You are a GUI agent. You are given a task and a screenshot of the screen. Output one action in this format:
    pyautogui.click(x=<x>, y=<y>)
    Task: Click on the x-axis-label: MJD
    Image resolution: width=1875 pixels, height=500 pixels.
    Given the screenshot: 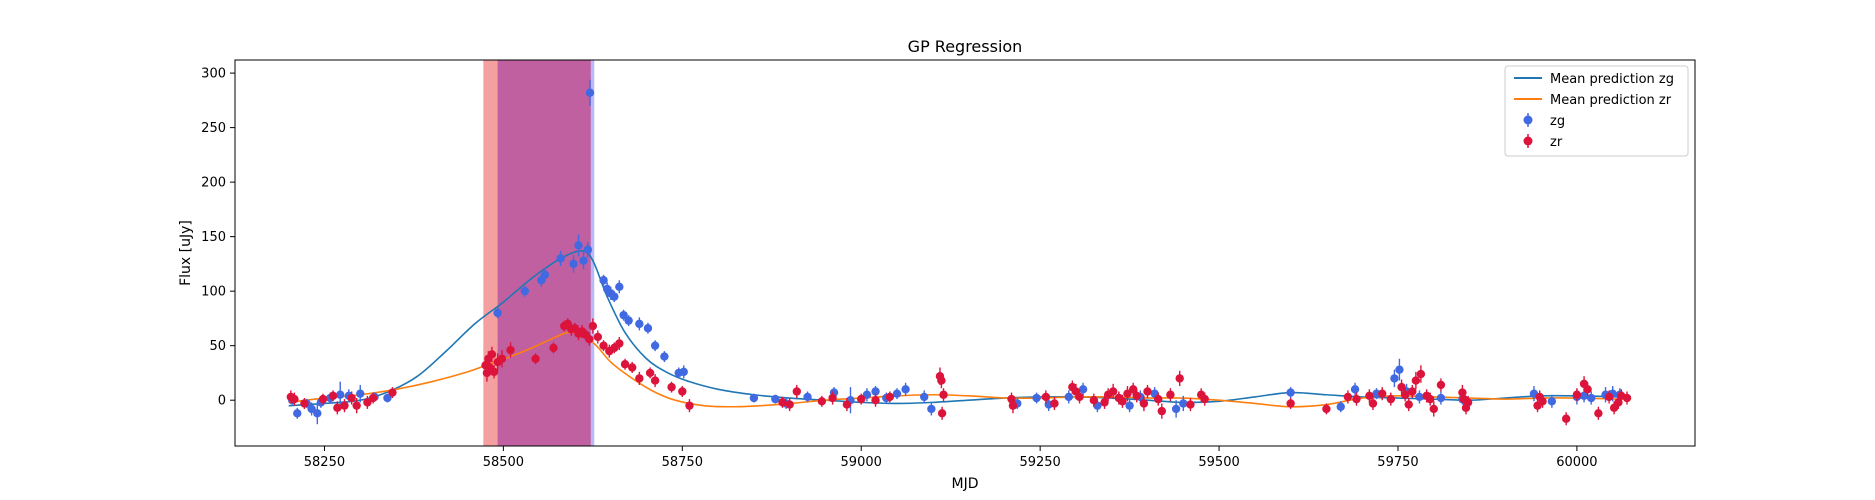 What is the action you would take?
    pyautogui.click(x=965, y=484)
    